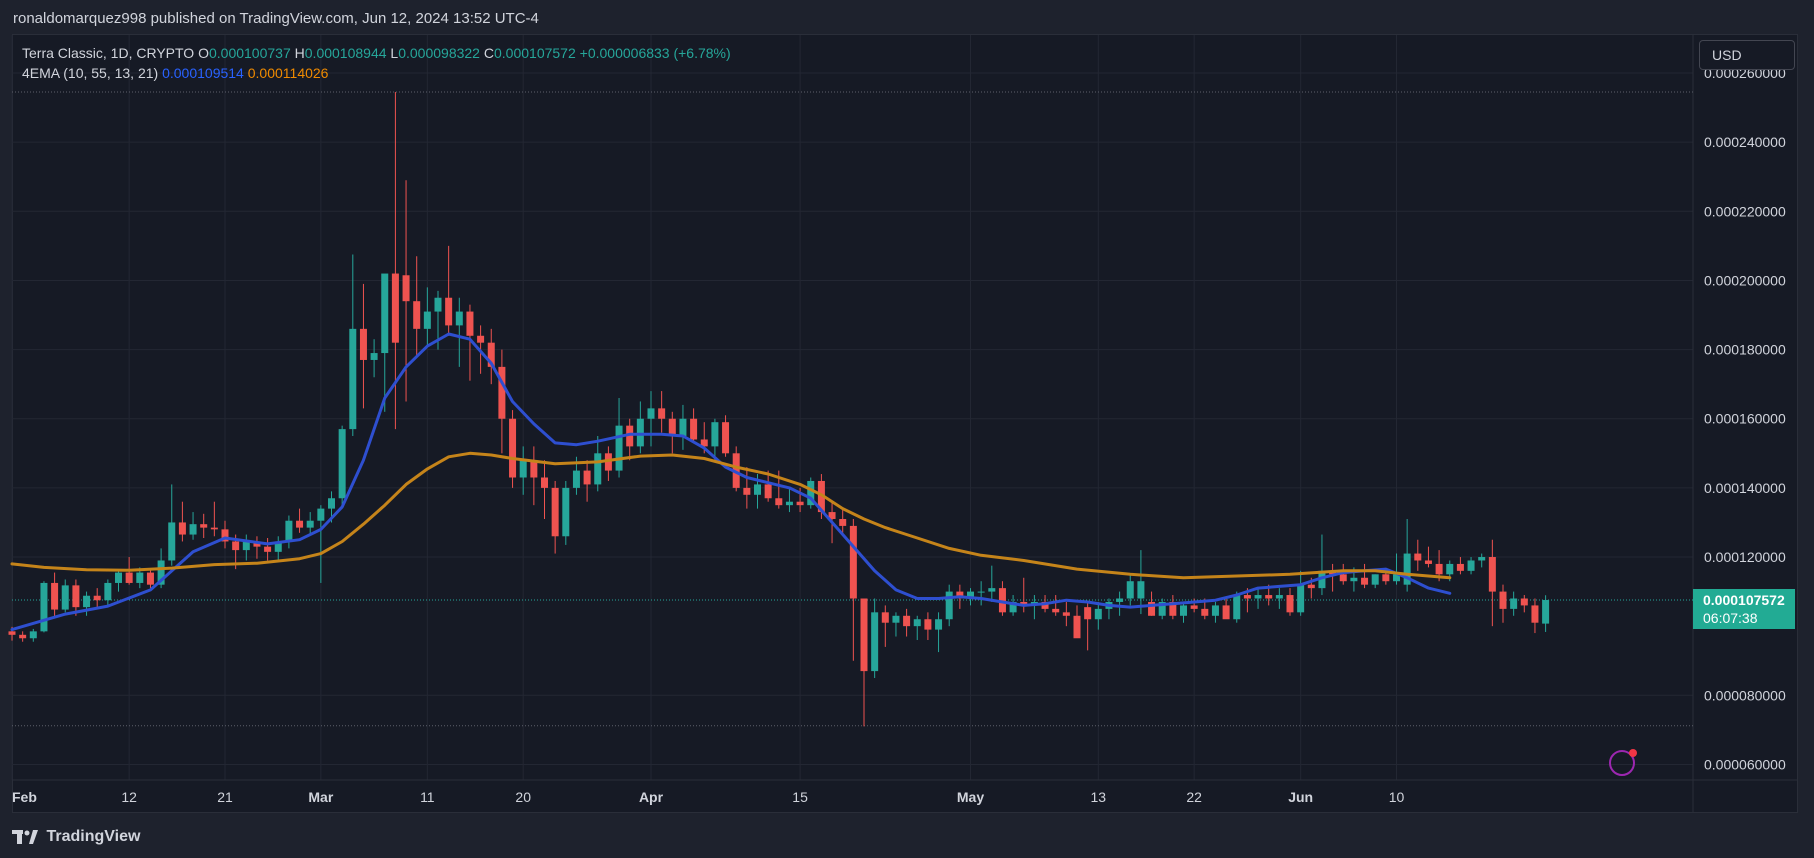 This screenshot has height=858, width=1814. Describe the element at coordinates (249, 53) in the screenshot. I see `open-value: 0.000100737` at that location.